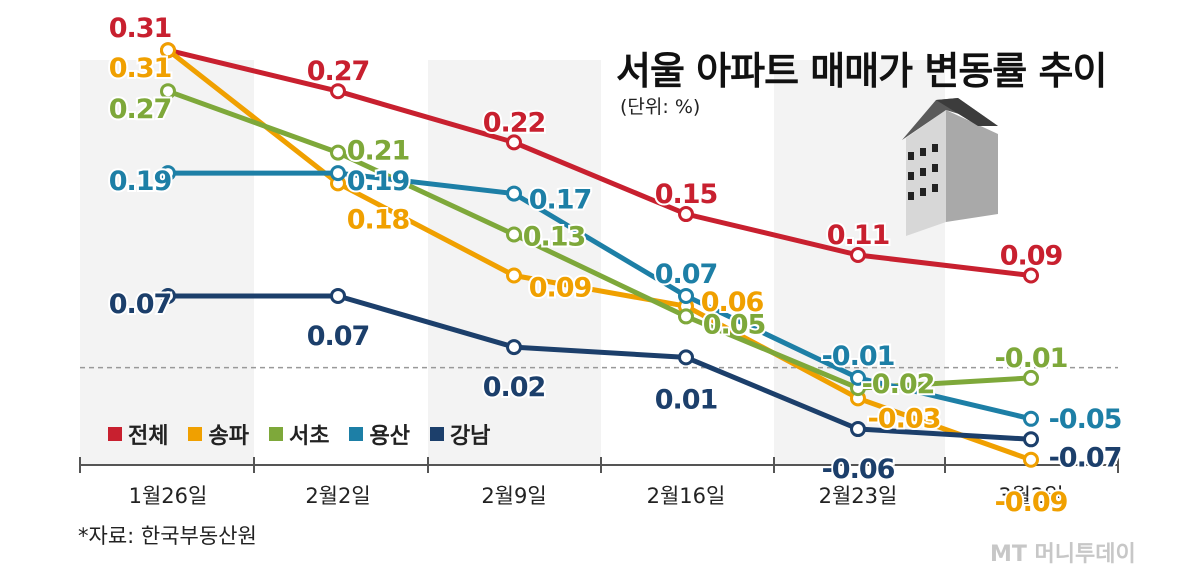 The height and width of the screenshot is (574, 1200). I want to click on legend: 전체 송파 서초 용산 강남, so click(299, 434).